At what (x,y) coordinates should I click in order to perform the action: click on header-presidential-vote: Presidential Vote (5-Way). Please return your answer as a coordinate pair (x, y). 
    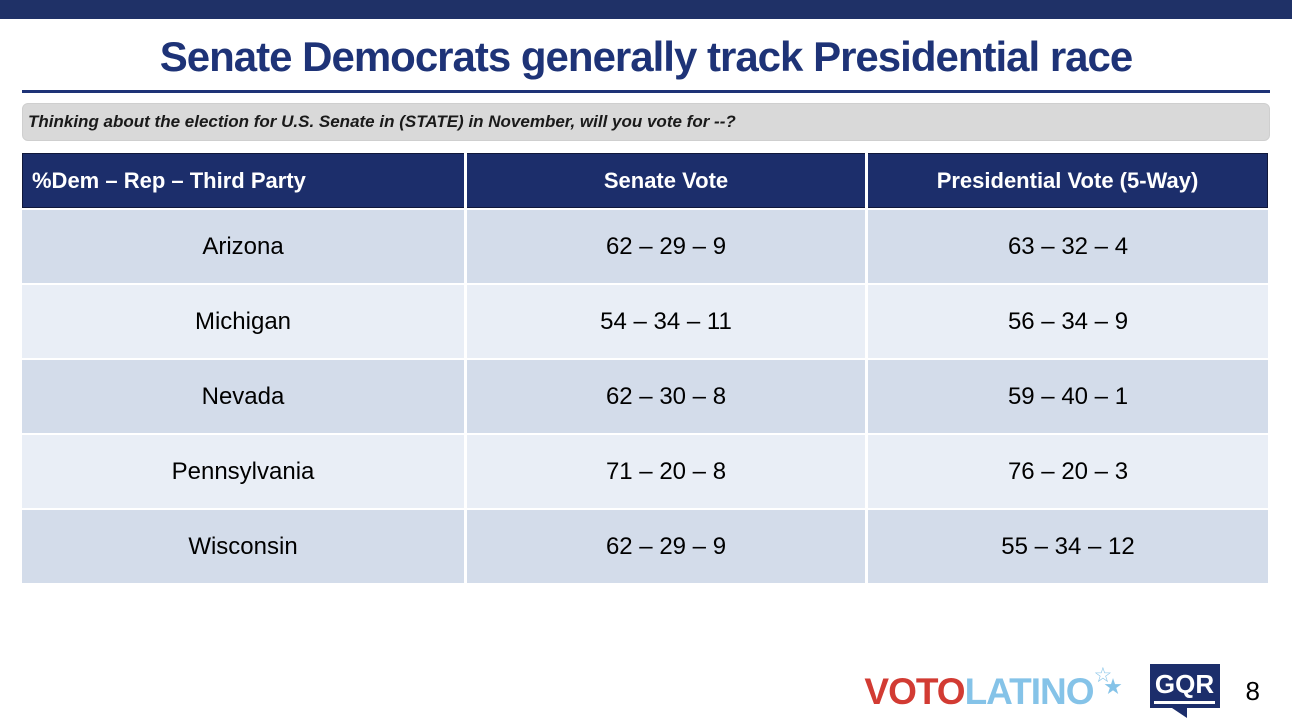
    Looking at the image, I should click on (1068, 180).